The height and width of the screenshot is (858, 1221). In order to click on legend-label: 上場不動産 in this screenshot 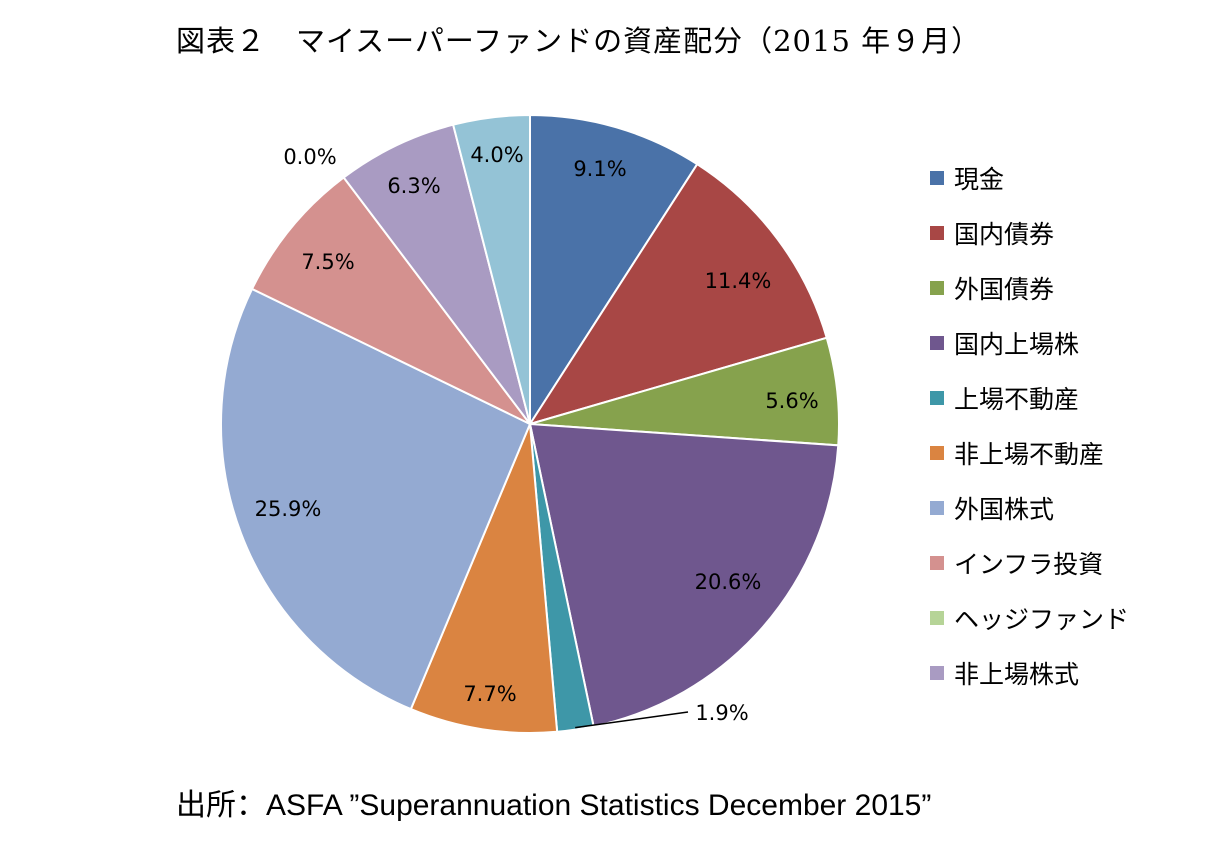, I will do `click(1017, 399)`.